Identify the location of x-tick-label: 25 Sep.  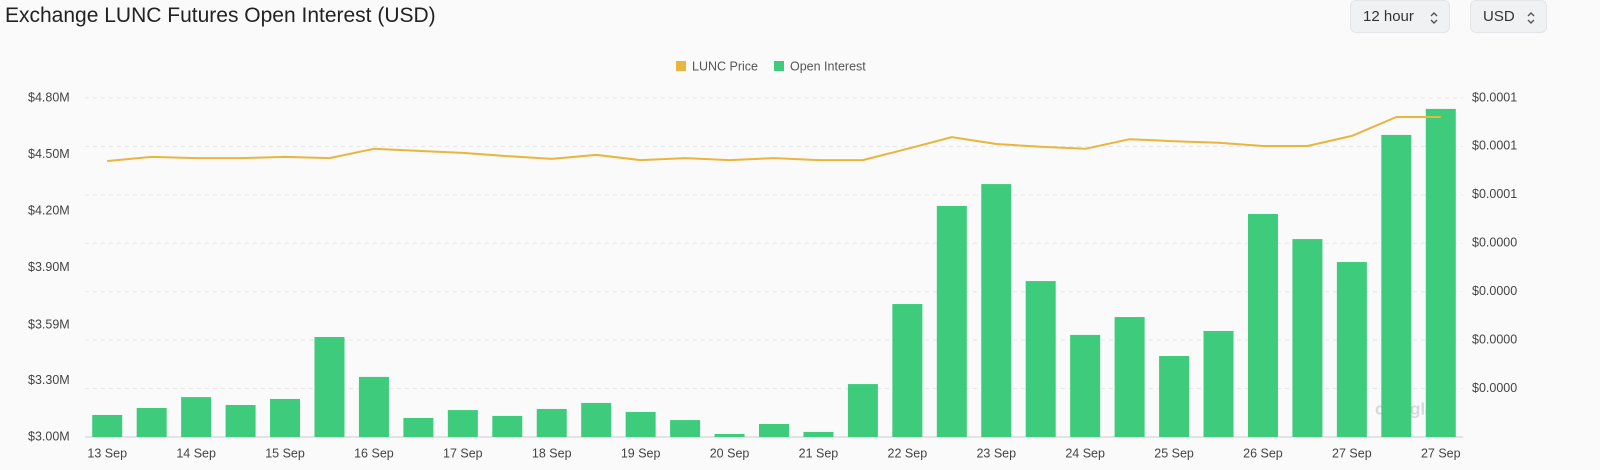
(1174, 453).